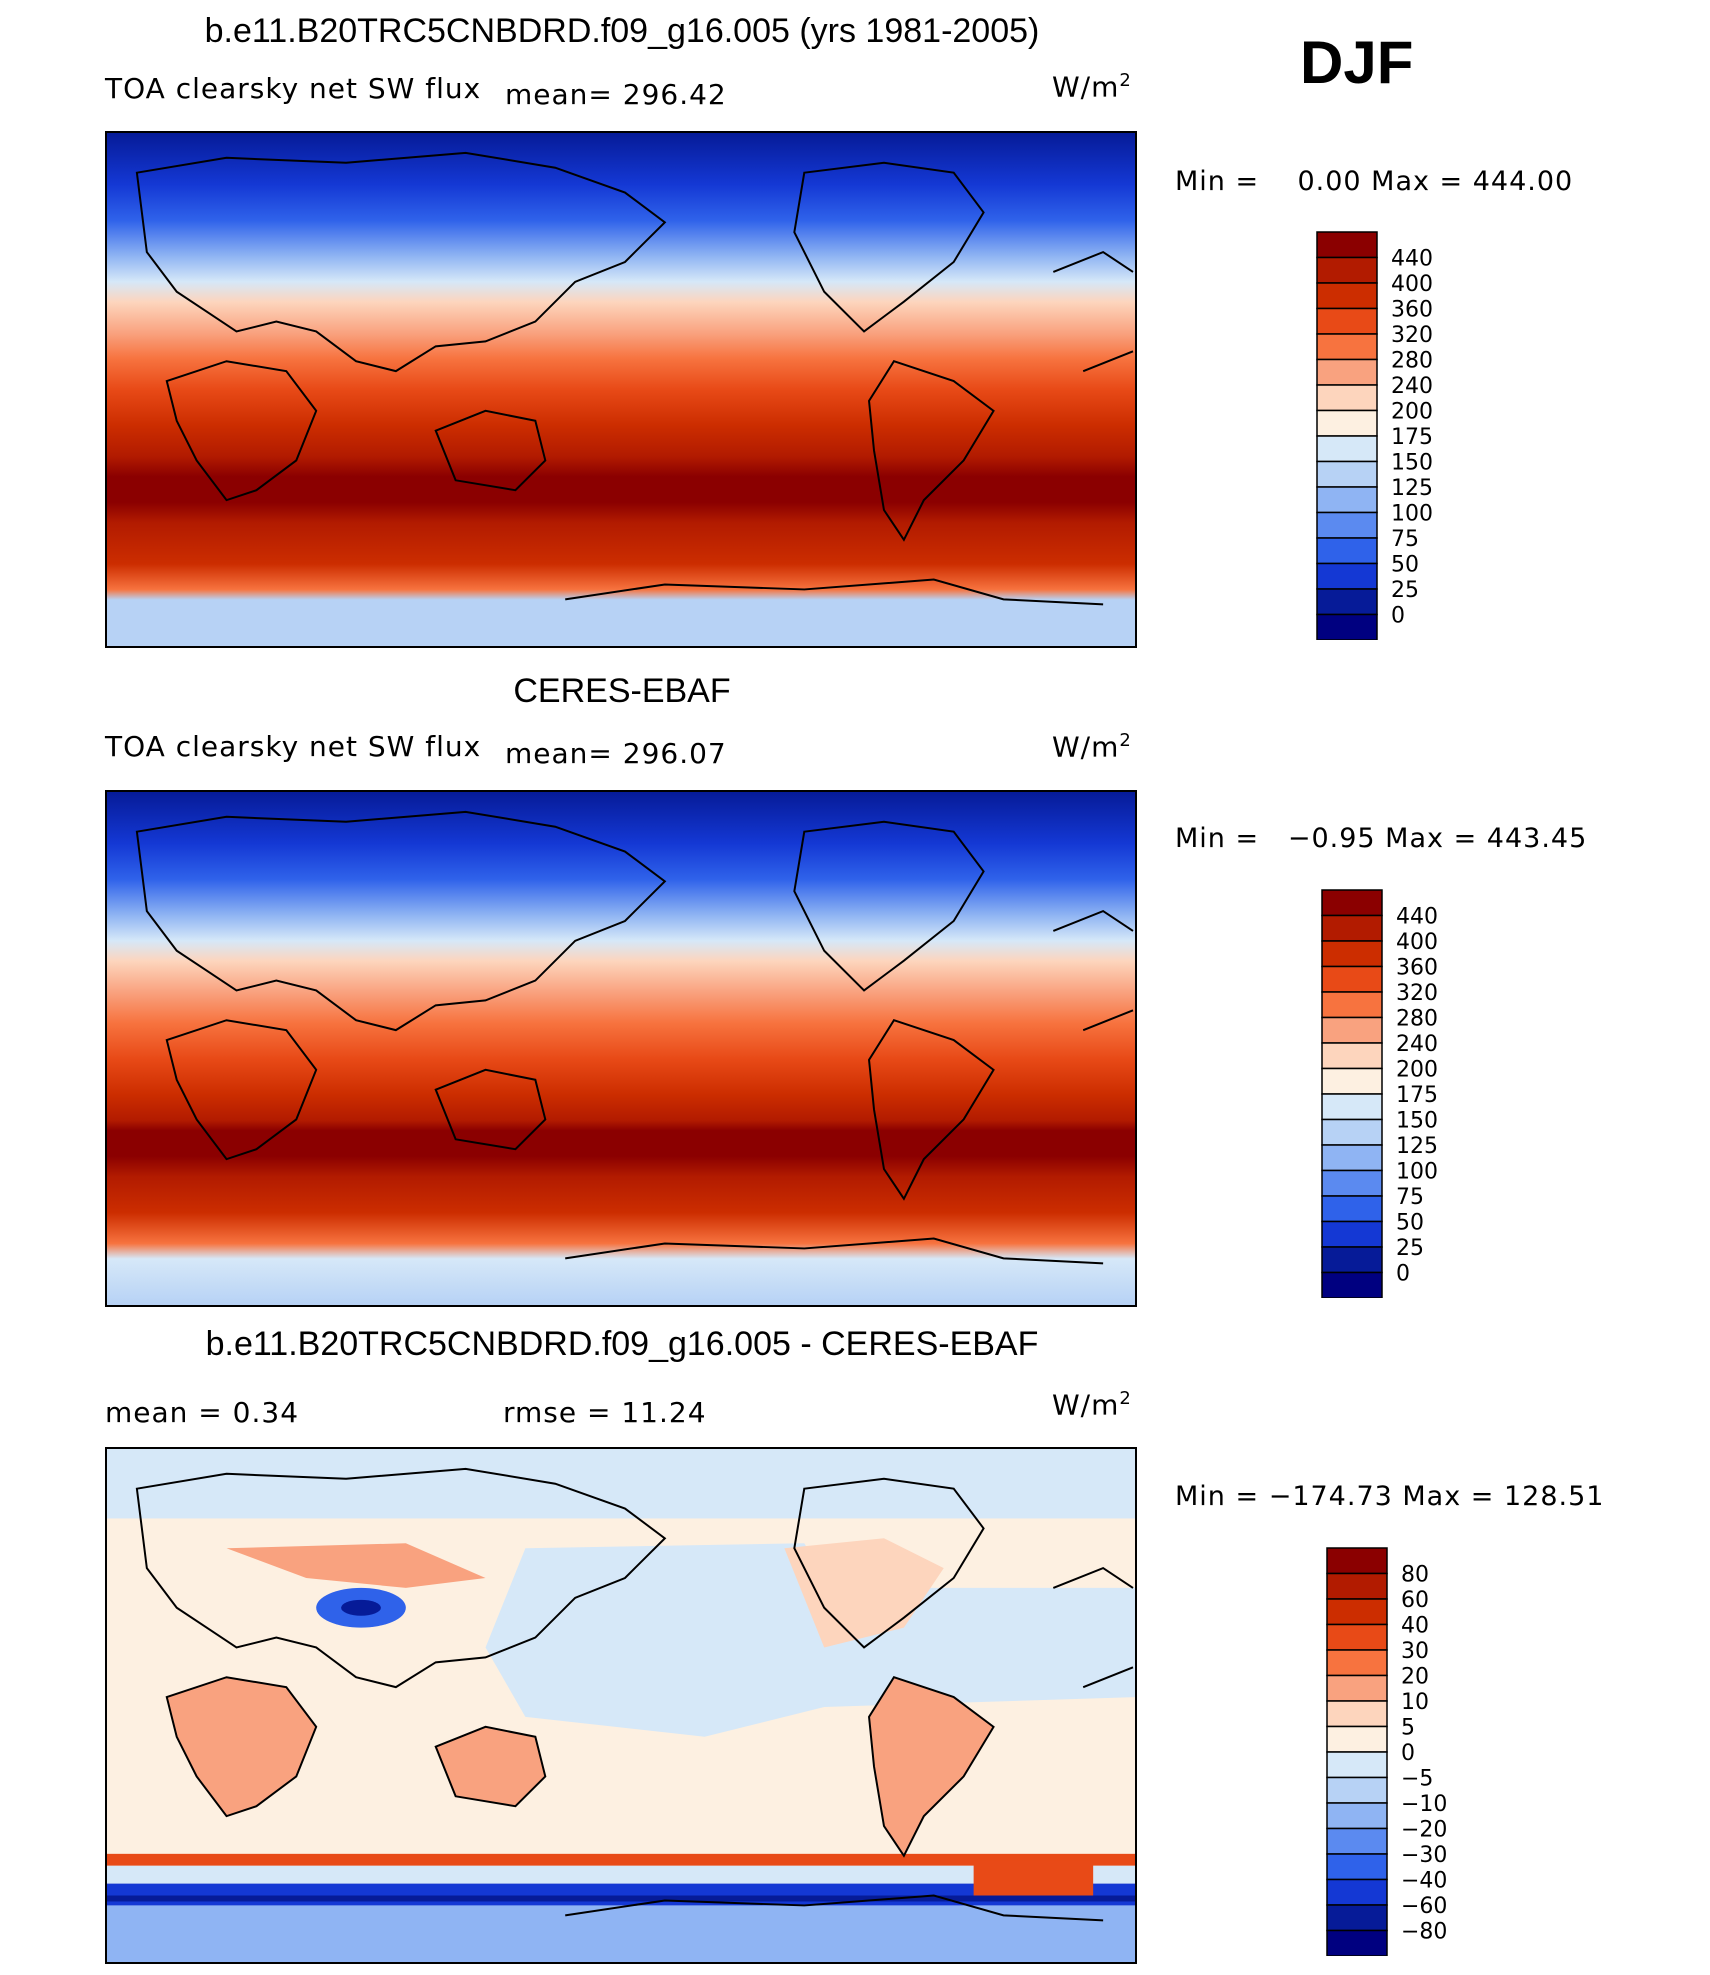 This screenshot has width=1710, height=1975. What do you see at coordinates (1417, 1121) in the screenshot?
I see `colorbar-tick-label: 150` at bounding box center [1417, 1121].